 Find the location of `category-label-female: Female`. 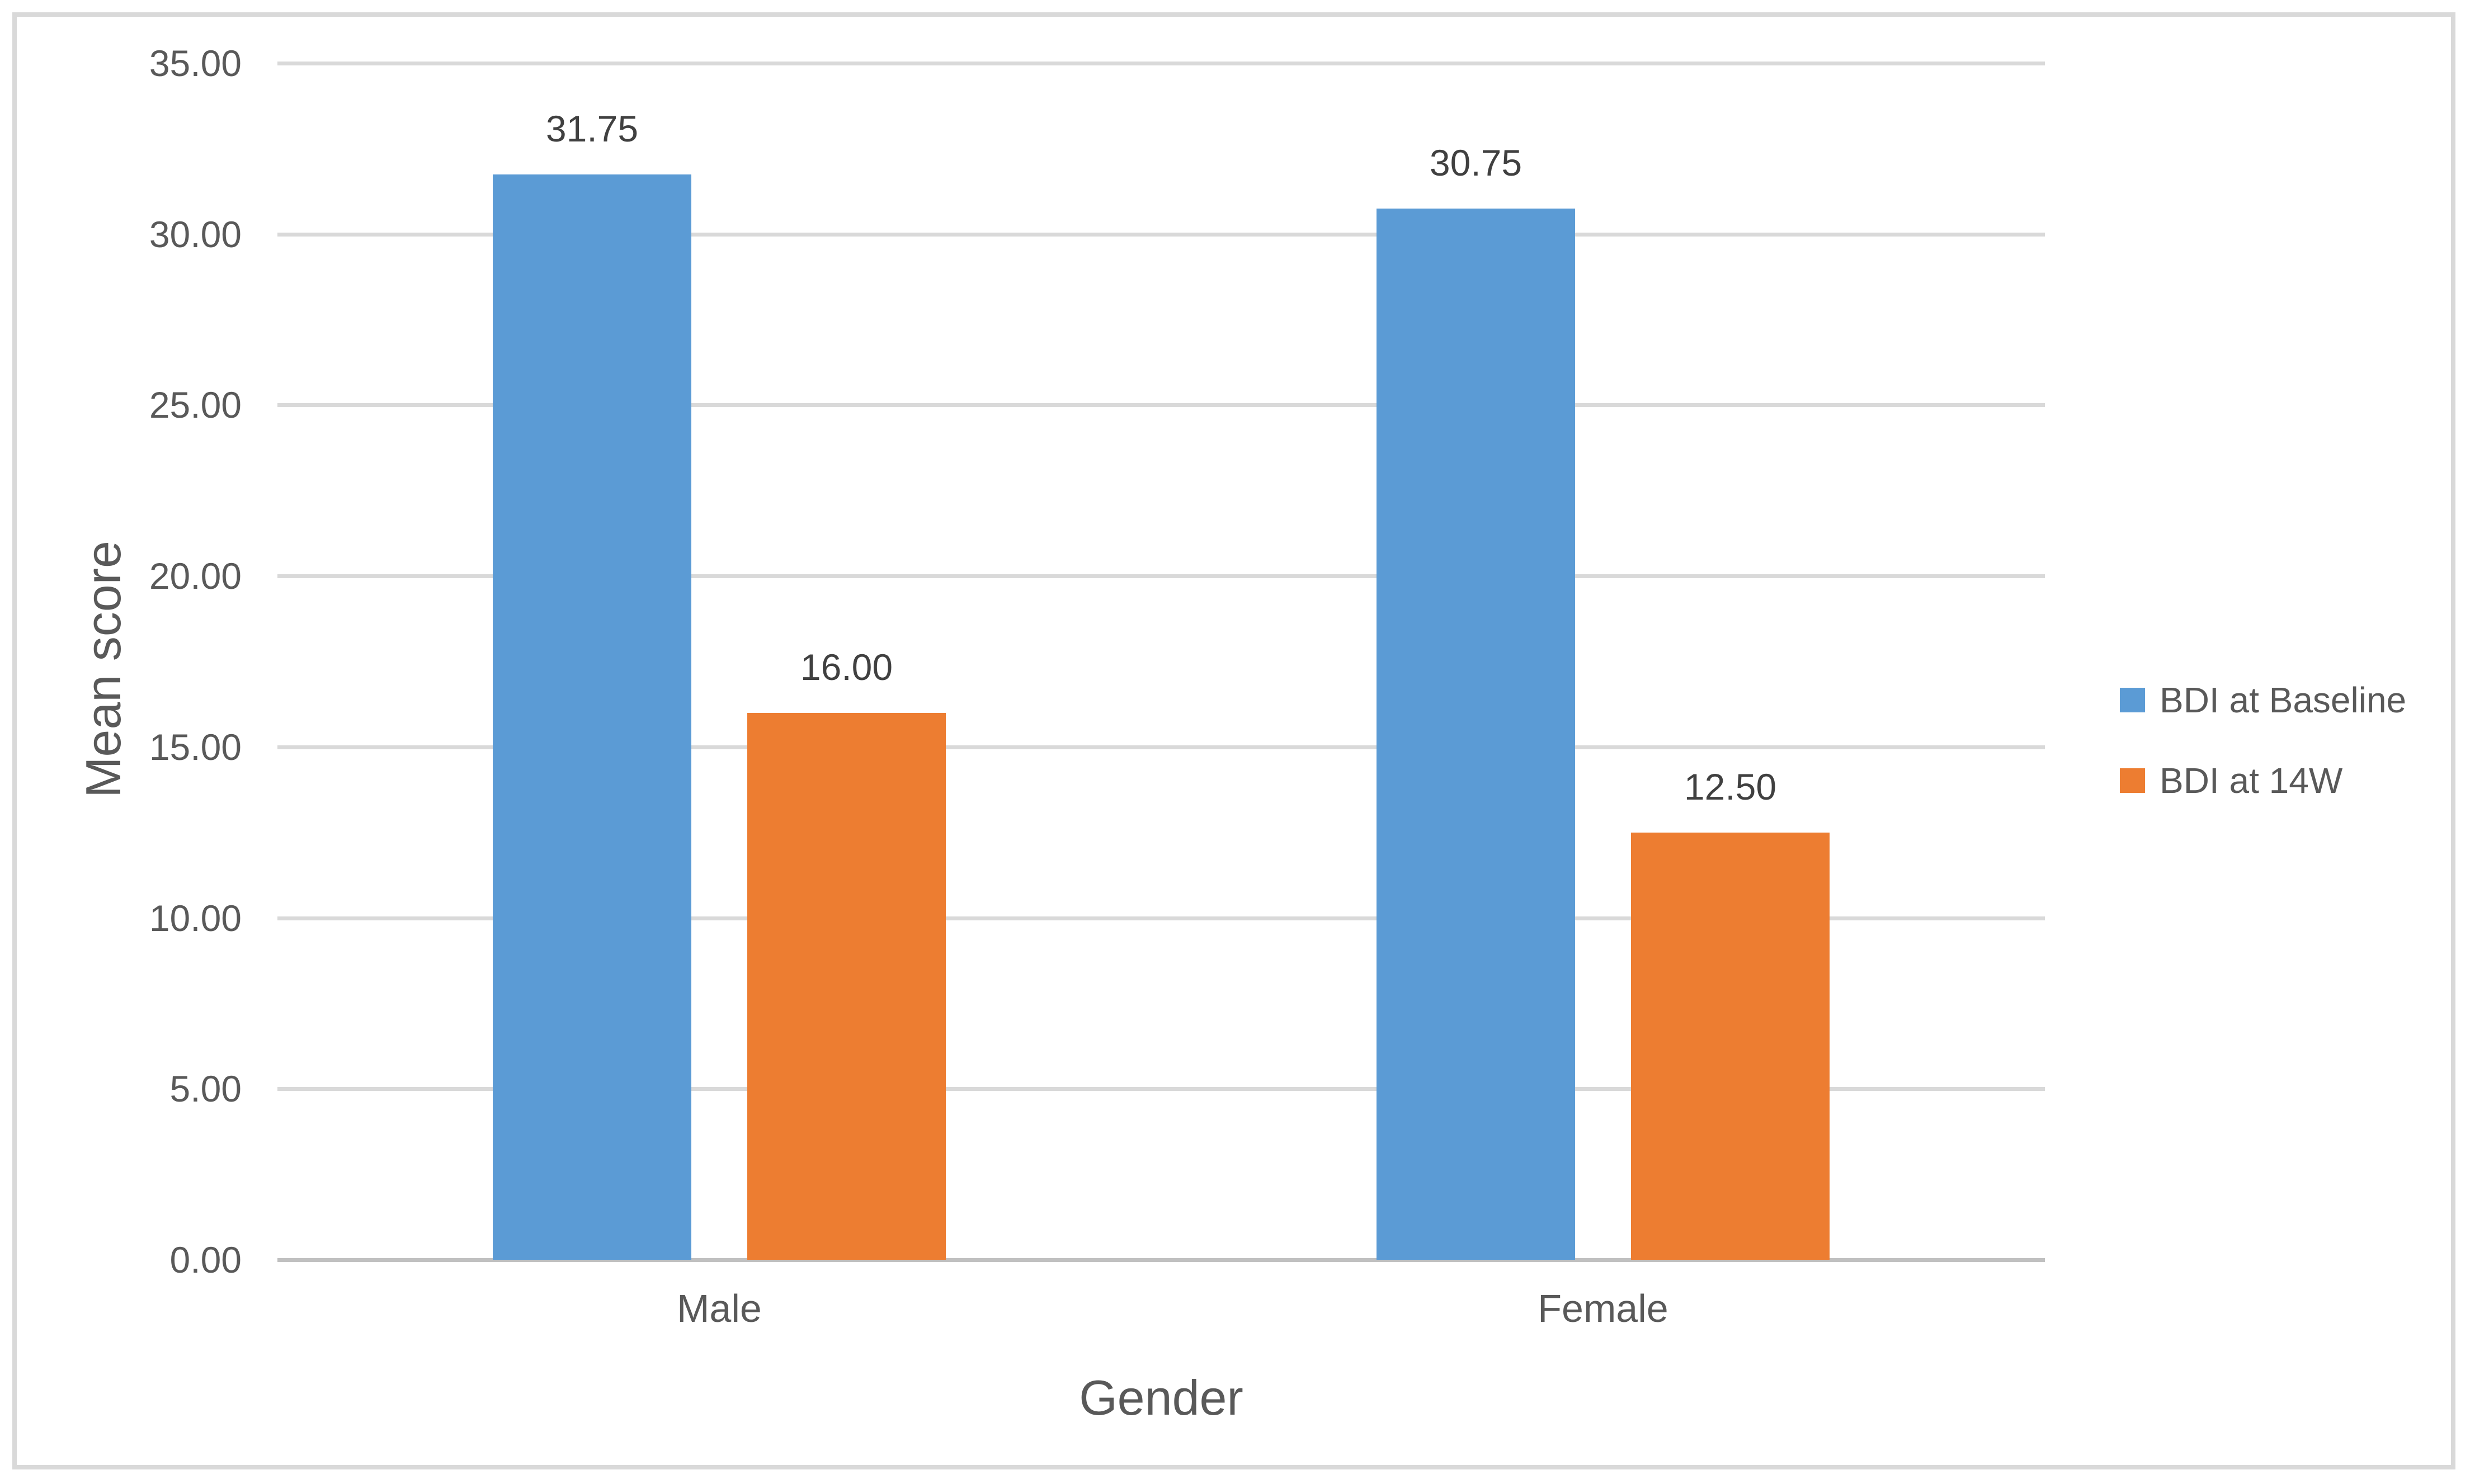

category-label-female: Female is located at coordinates (1603, 1308).